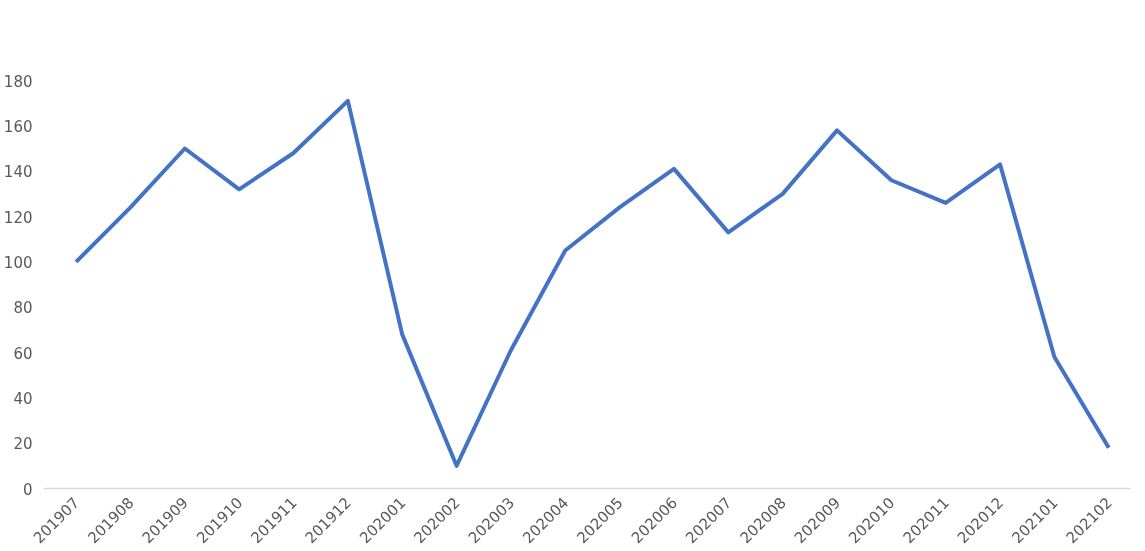  I want to click on y-tick-label: 40, so click(23, 398).